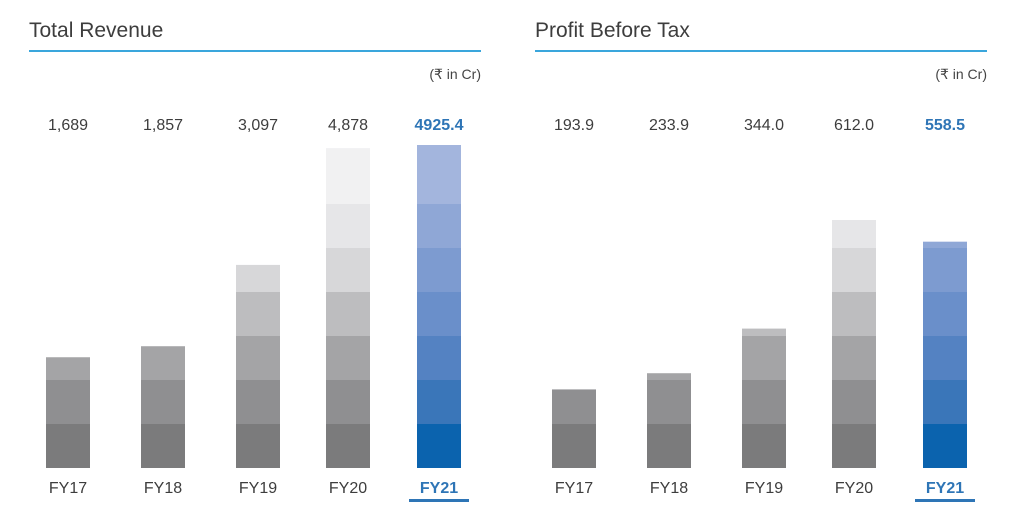 This screenshot has width=1024, height=511. Describe the element at coordinates (439, 125) in the screenshot. I see `value-label: 4925.4` at that location.